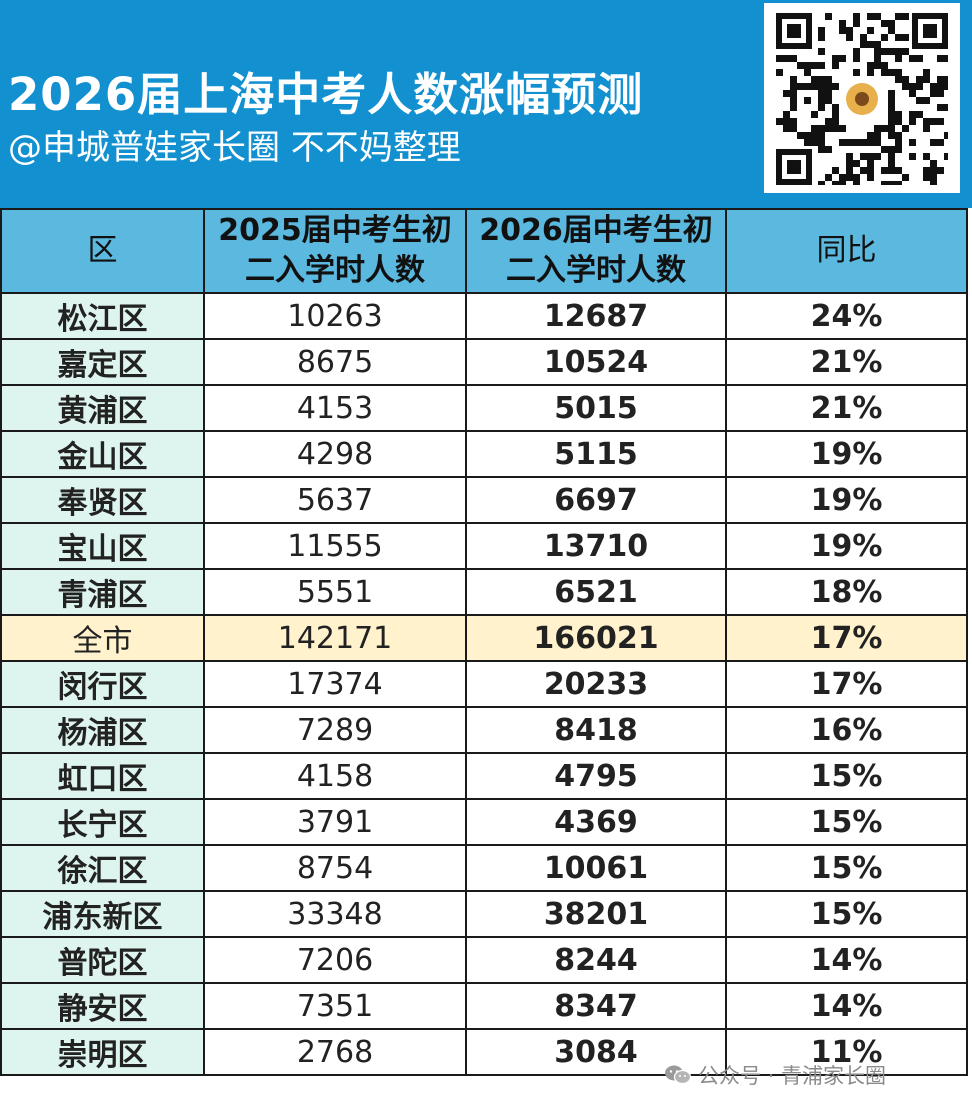 This screenshot has width=972, height=1116. I want to click on table-row-total: 全市 142171 166021 17%, so click(484, 638).